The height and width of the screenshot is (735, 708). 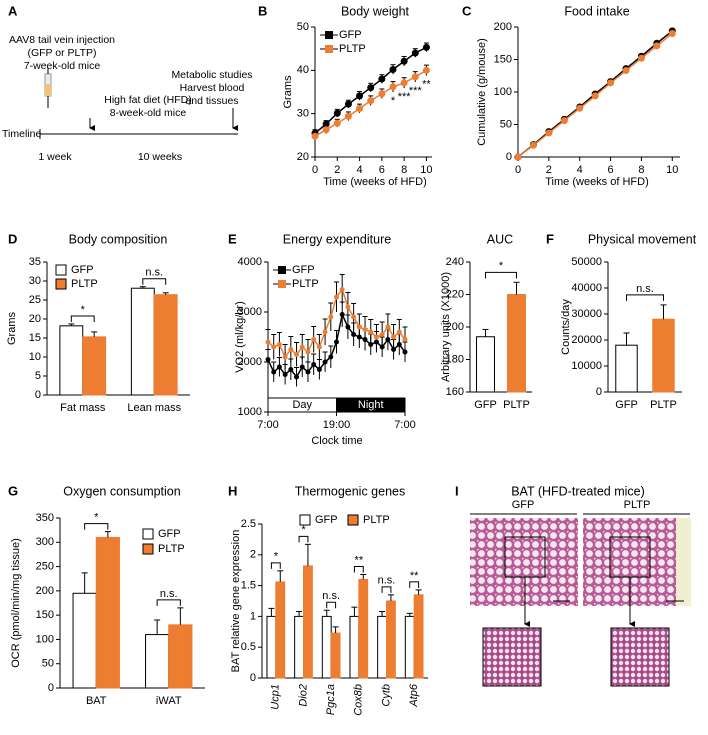 What do you see at coordinates (303, 27) in the screenshot?
I see `y-tick-label: 50` at bounding box center [303, 27].